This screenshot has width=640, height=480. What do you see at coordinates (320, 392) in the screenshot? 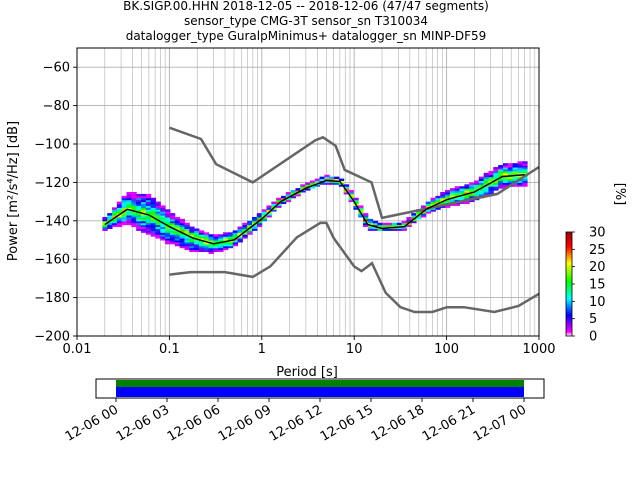
I see `coverage-data-bar` at bounding box center [320, 392].